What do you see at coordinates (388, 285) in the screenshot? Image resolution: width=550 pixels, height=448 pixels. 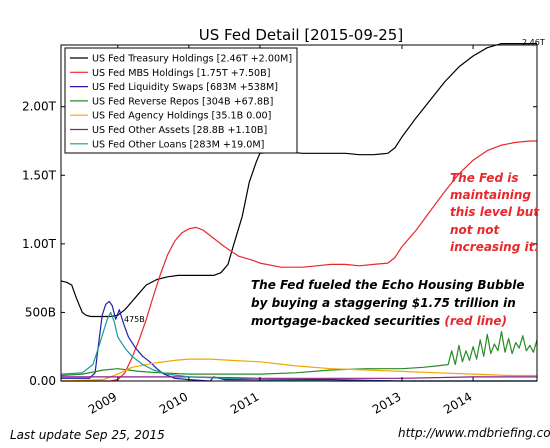 I see `main-note-line-1: The Fed fueled the Echo Housing Bubble` at bounding box center [388, 285].